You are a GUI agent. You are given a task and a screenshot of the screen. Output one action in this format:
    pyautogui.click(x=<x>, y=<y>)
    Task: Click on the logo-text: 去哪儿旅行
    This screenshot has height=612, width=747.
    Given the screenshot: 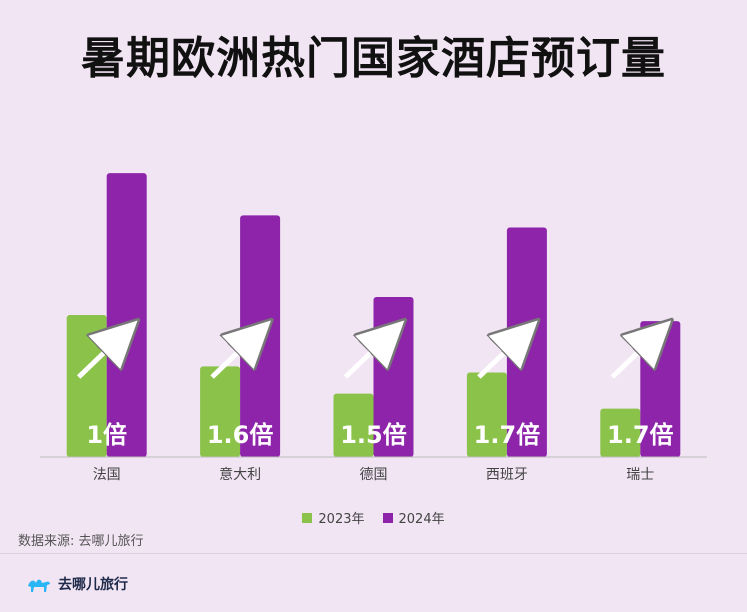 What is the action you would take?
    pyautogui.click(x=93, y=585)
    